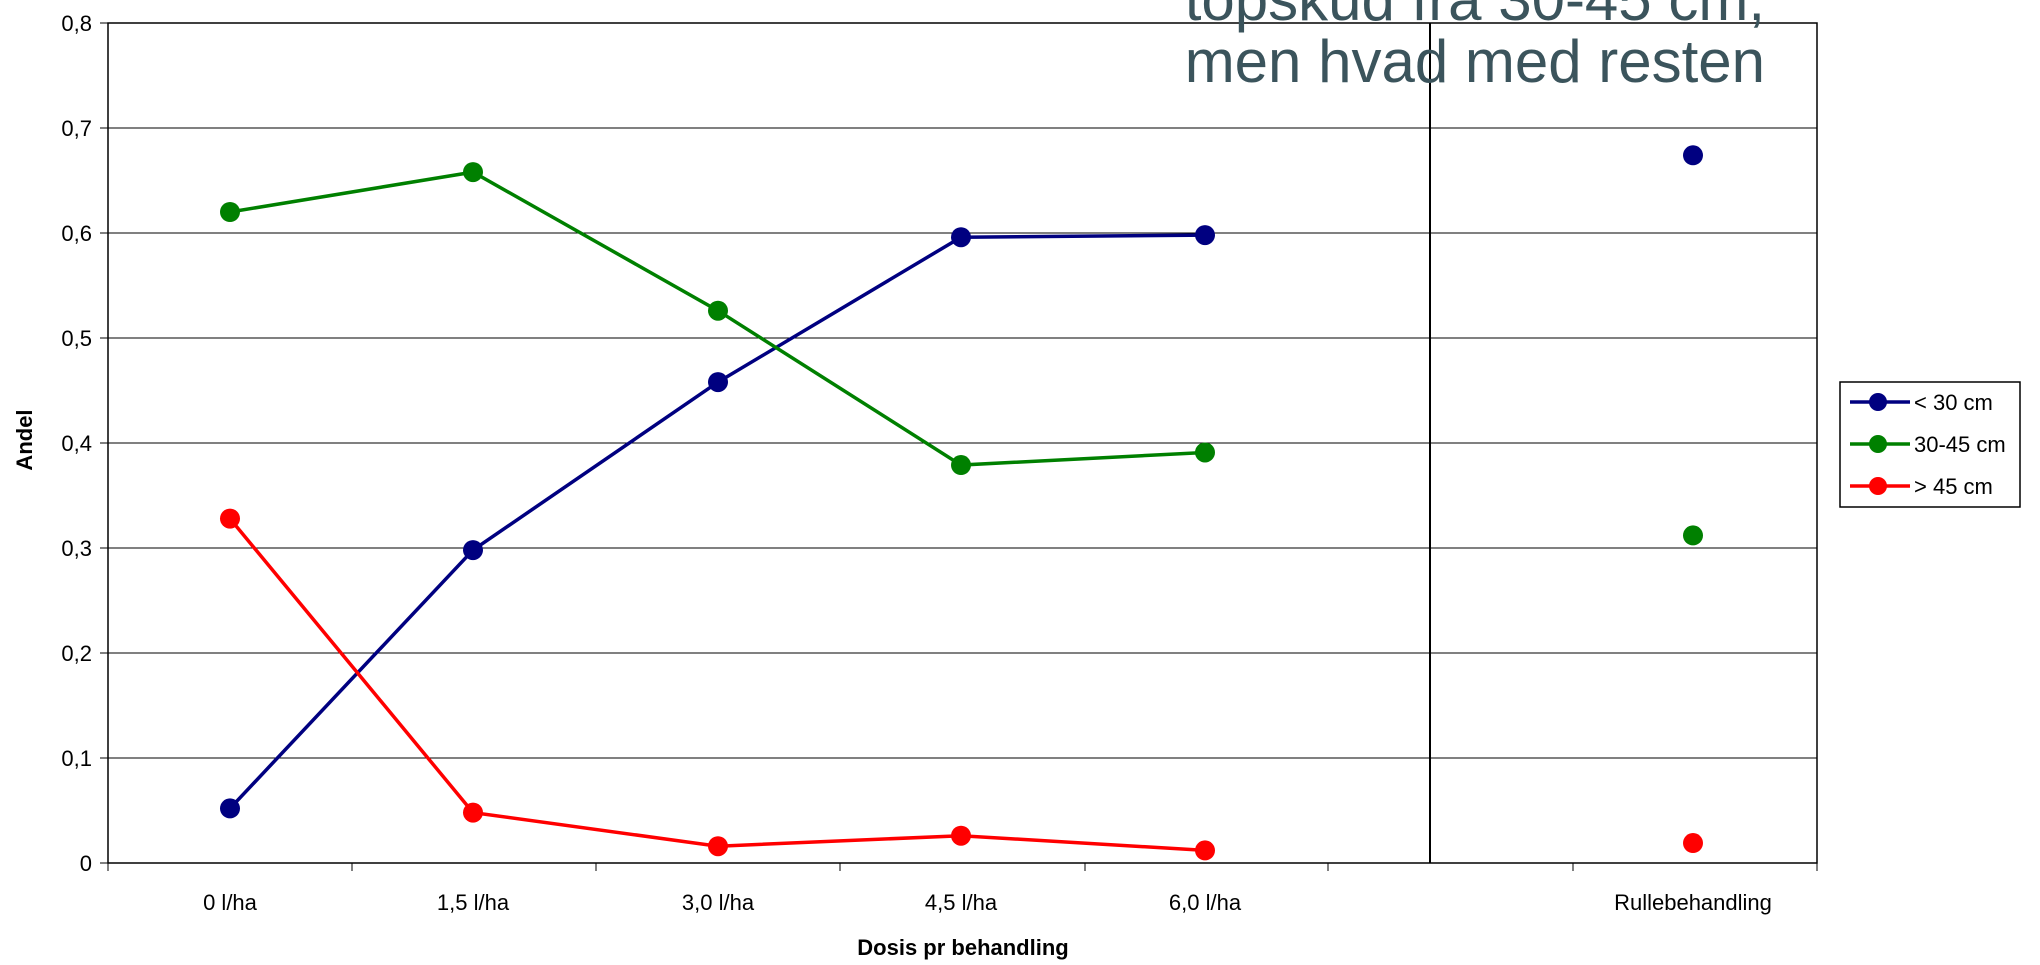  I want to click on y-tick-label: 0, so click(86, 863).